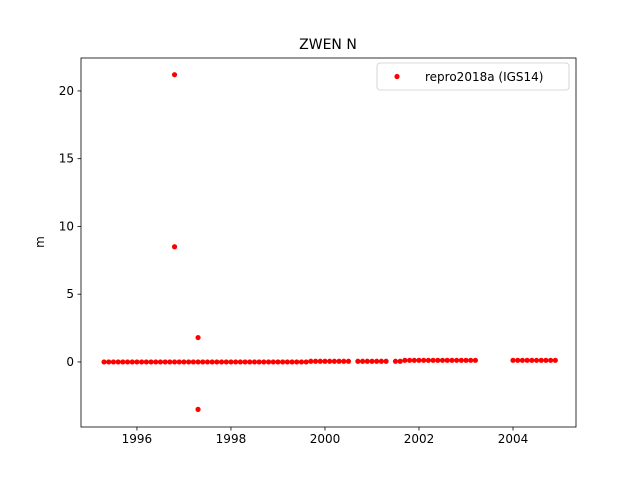 The image size is (640, 480). Describe the element at coordinates (397, 76) in the screenshot. I see `legend-marker` at that location.